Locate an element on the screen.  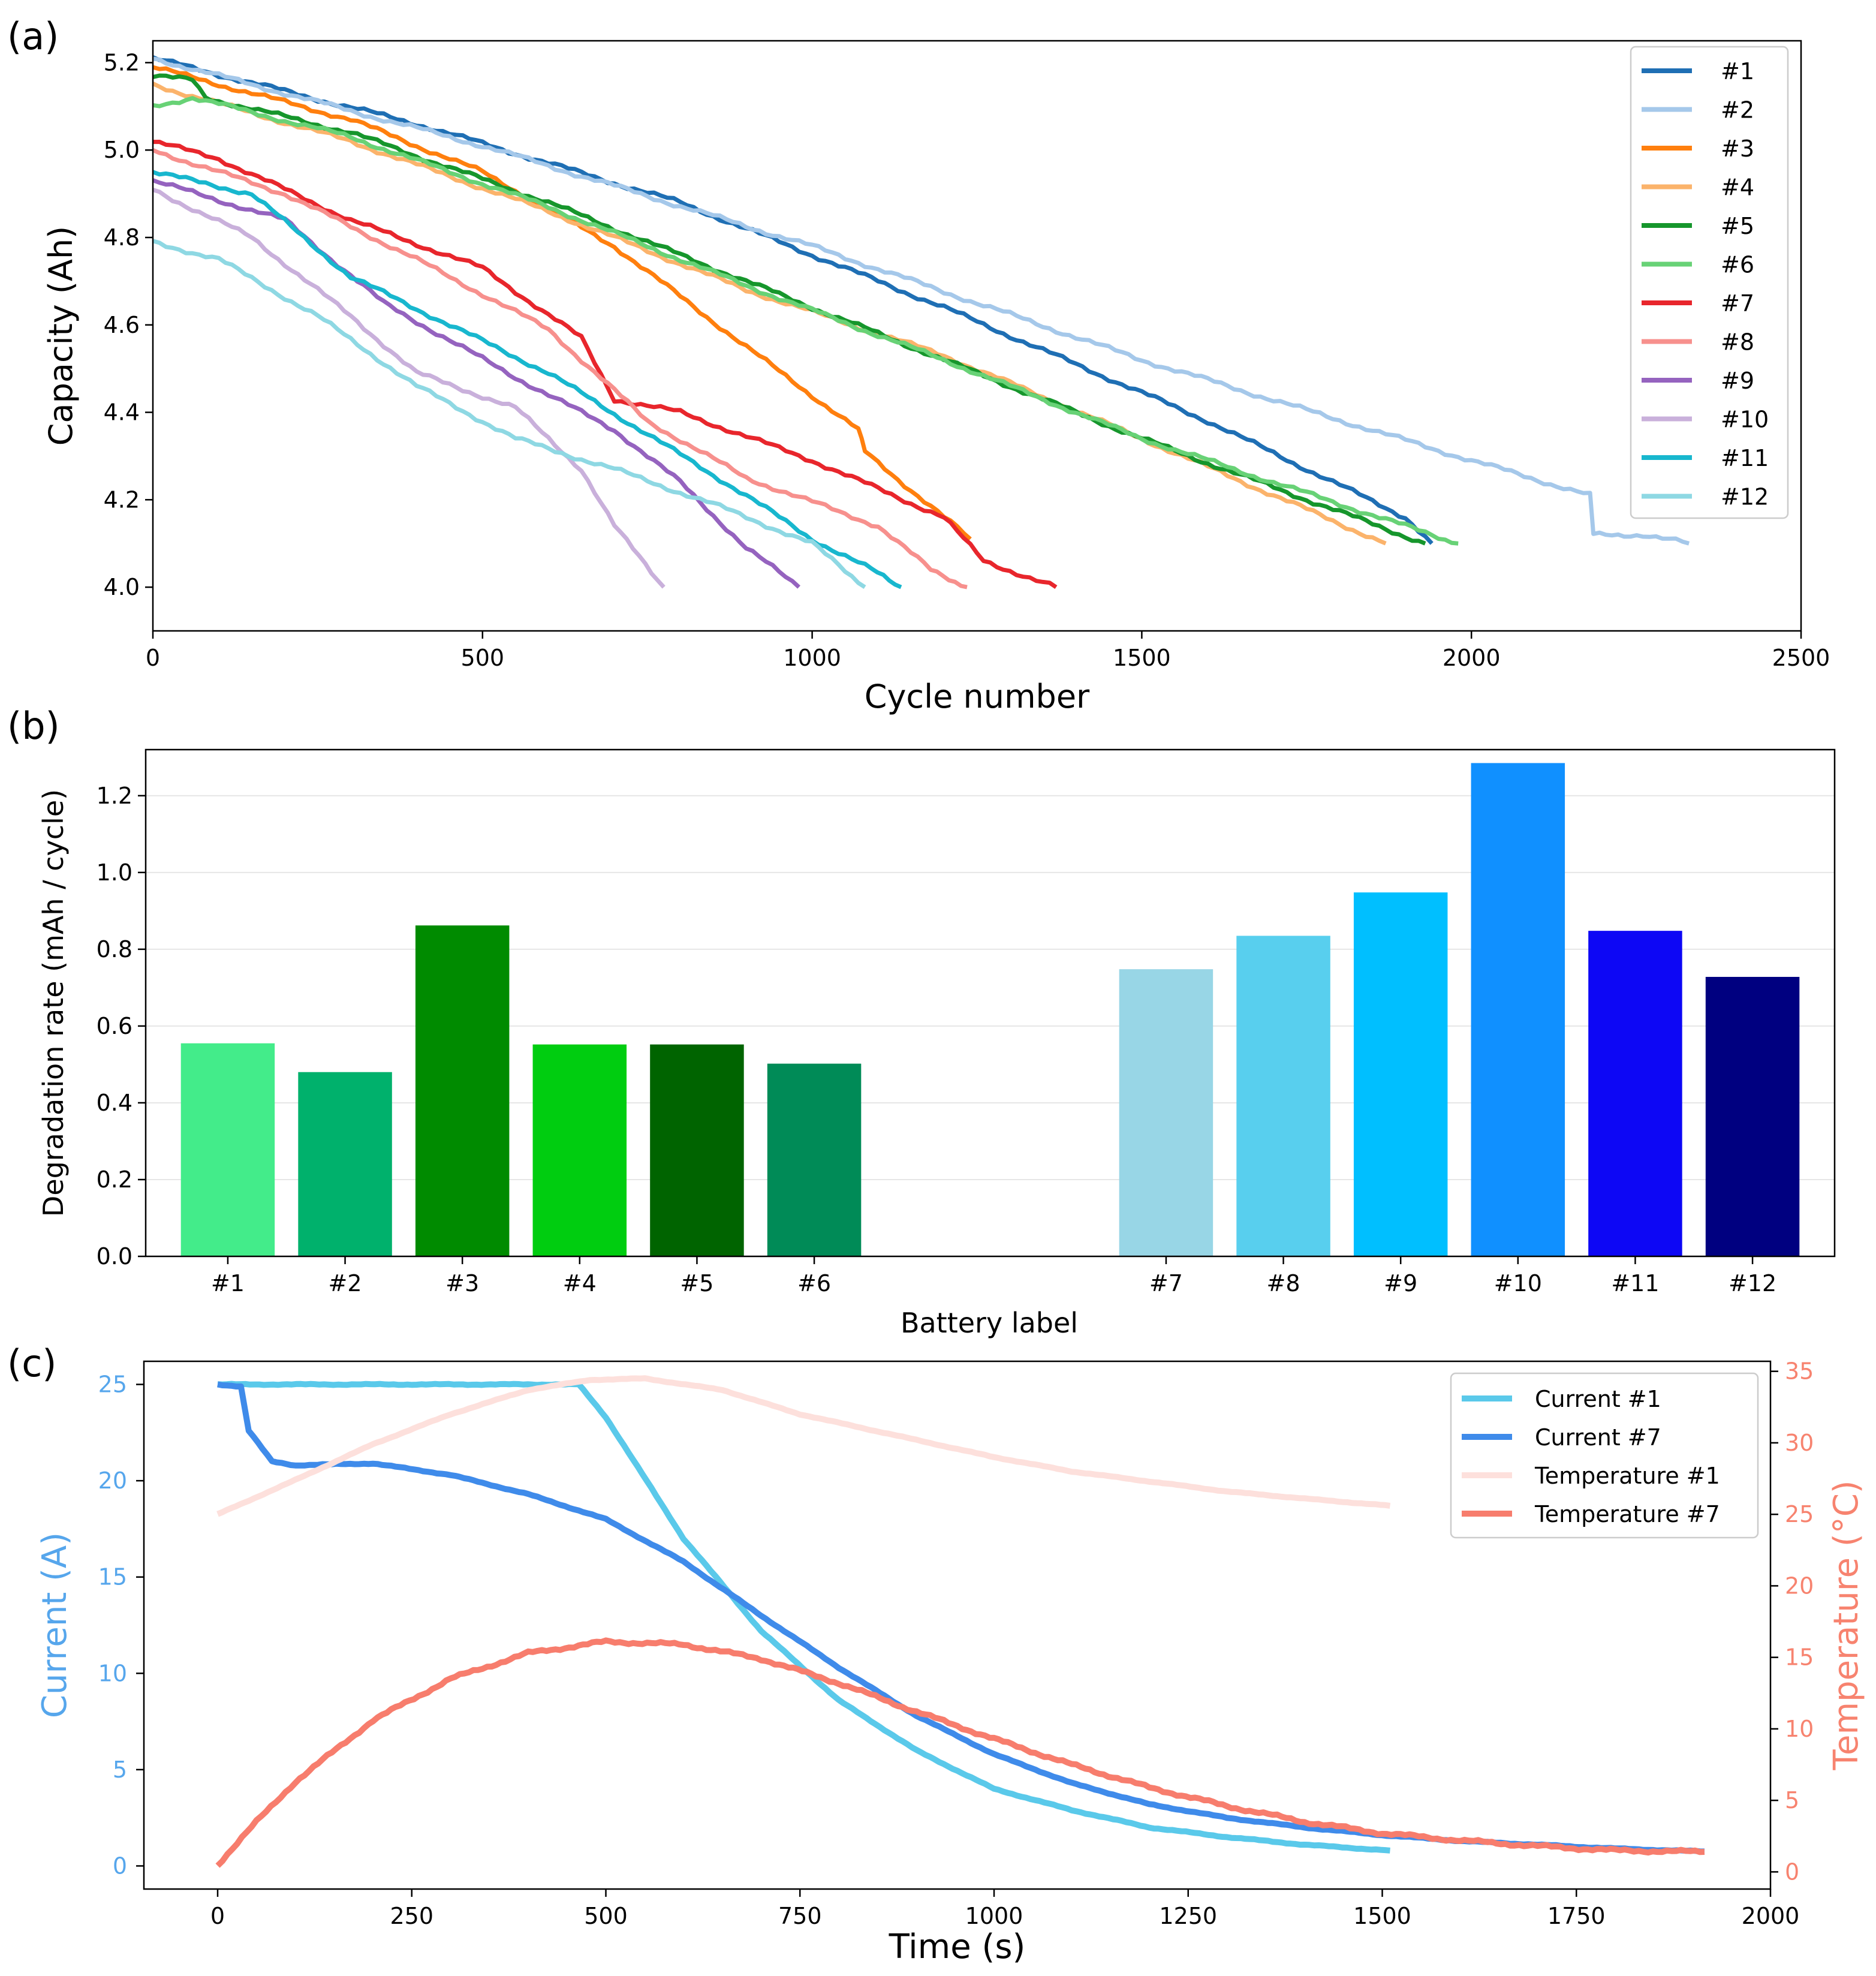
legend-label: #4 is located at coordinates (1737, 188).